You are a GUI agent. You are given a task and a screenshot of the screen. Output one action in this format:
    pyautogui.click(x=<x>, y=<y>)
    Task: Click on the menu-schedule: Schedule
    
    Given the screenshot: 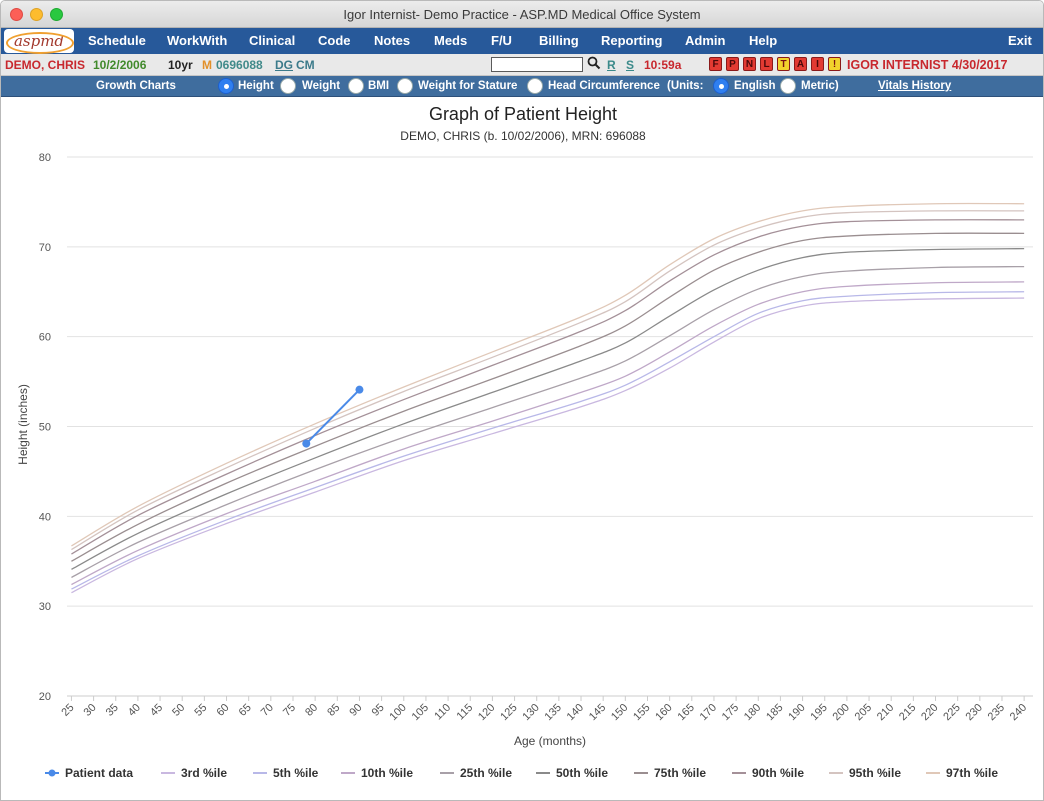 What is the action you would take?
    pyautogui.click(x=117, y=40)
    